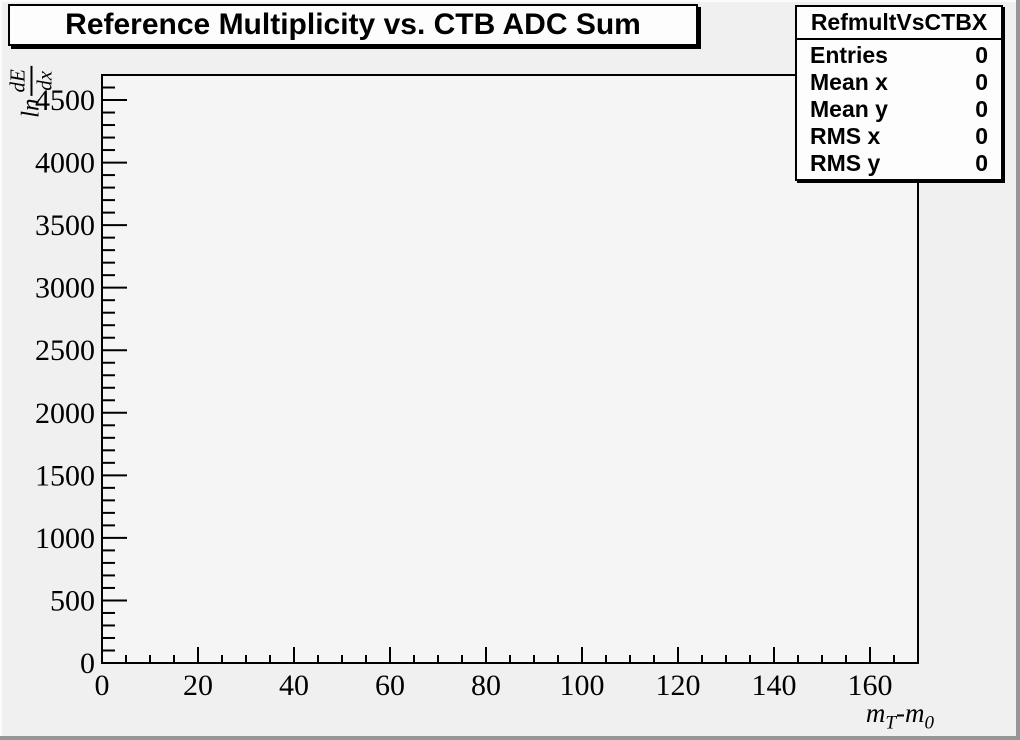 The height and width of the screenshot is (740, 1020). Describe the element at coordinates (390, 685) in the screenshot. I see `x-tick-label: 60` at that location.